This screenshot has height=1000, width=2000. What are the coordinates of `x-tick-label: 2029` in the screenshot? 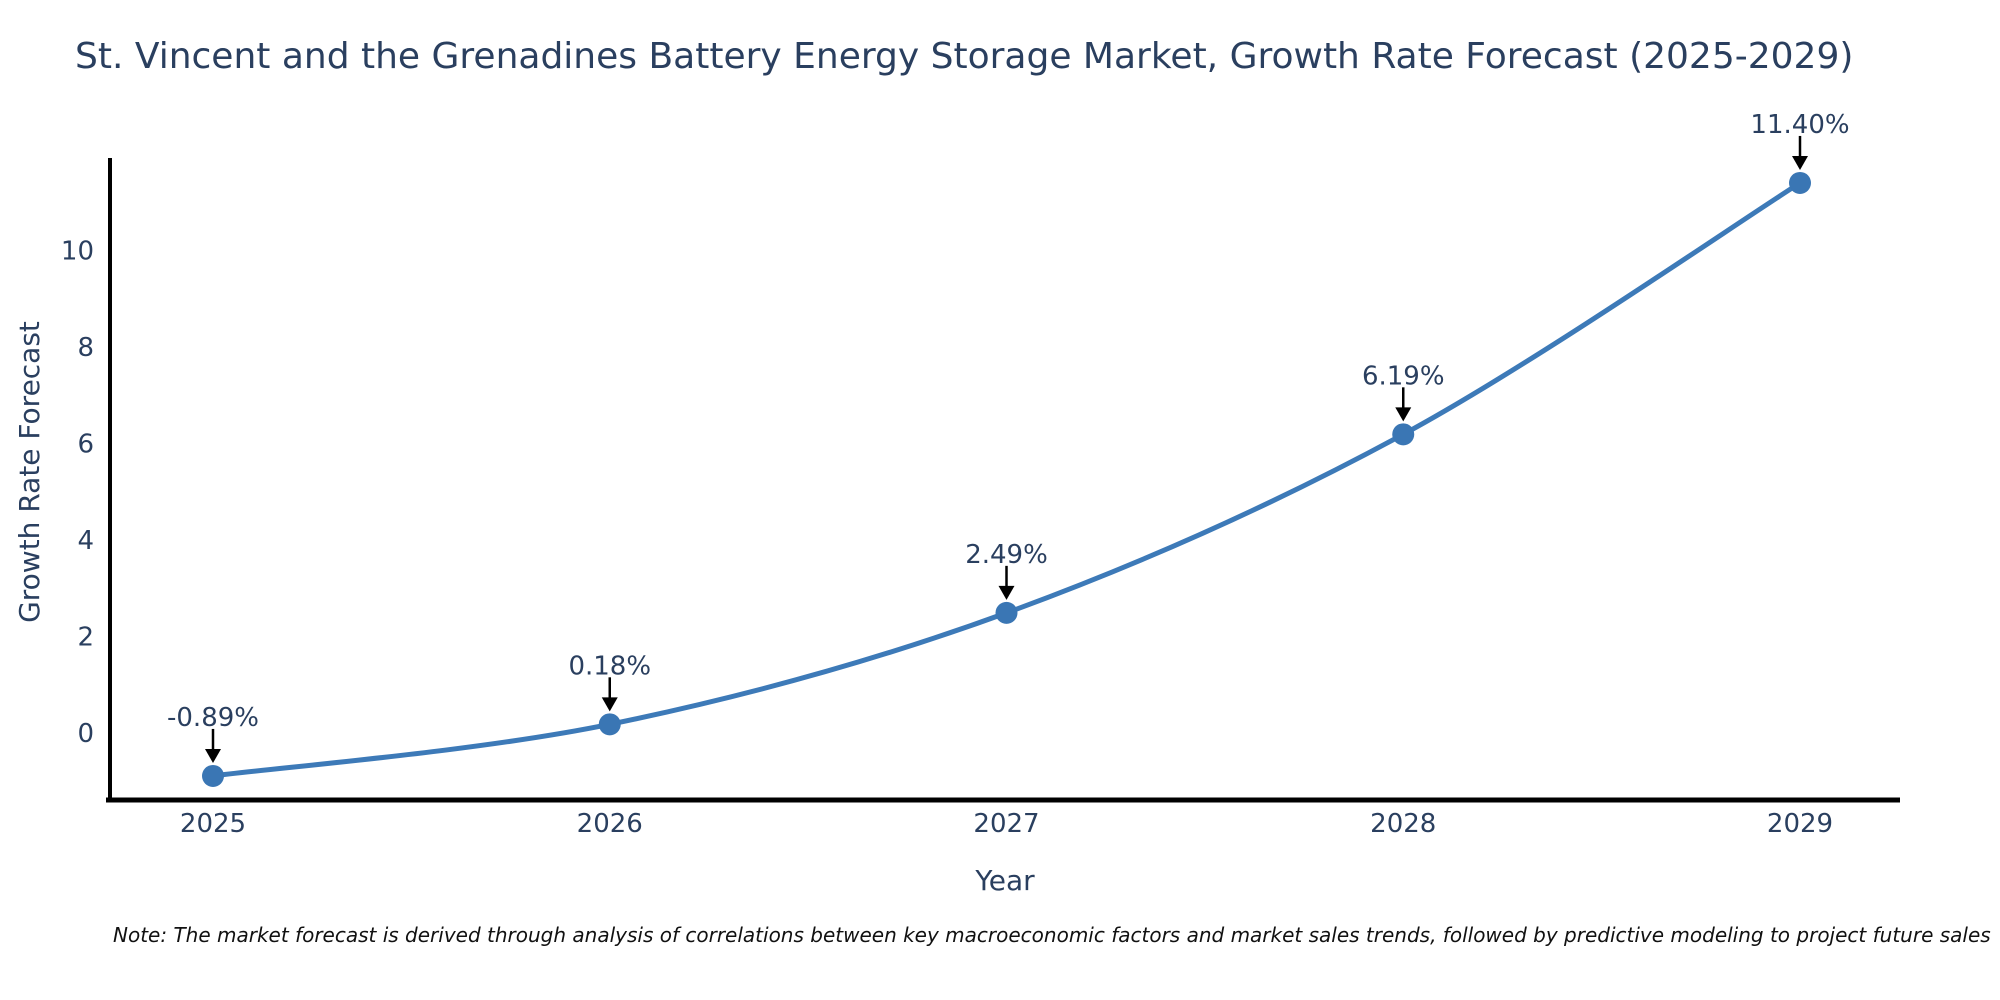 It's located at (1800, 824).